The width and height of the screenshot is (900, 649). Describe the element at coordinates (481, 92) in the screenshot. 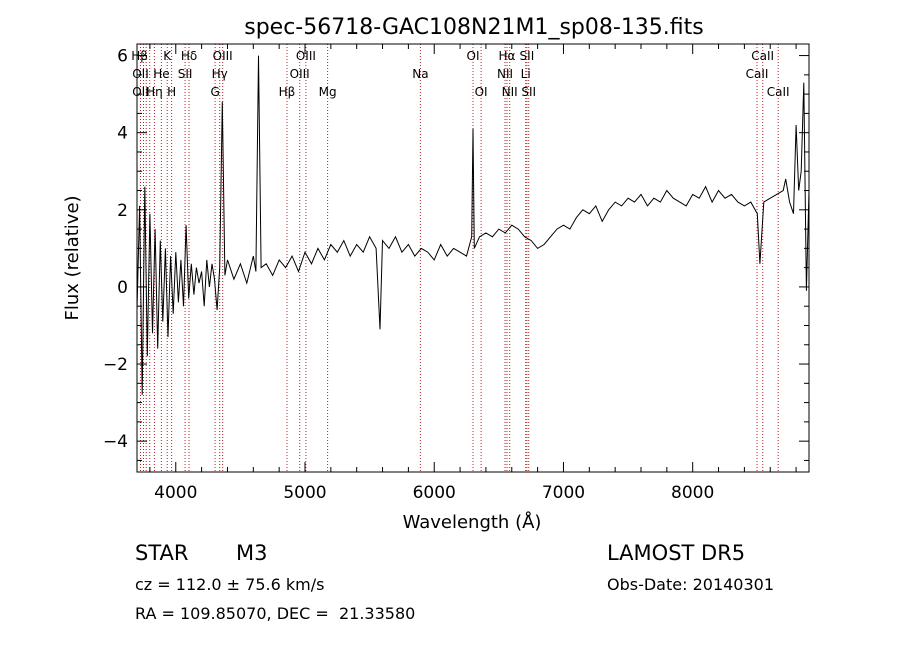

I see `line-label-24: OI` at that location.